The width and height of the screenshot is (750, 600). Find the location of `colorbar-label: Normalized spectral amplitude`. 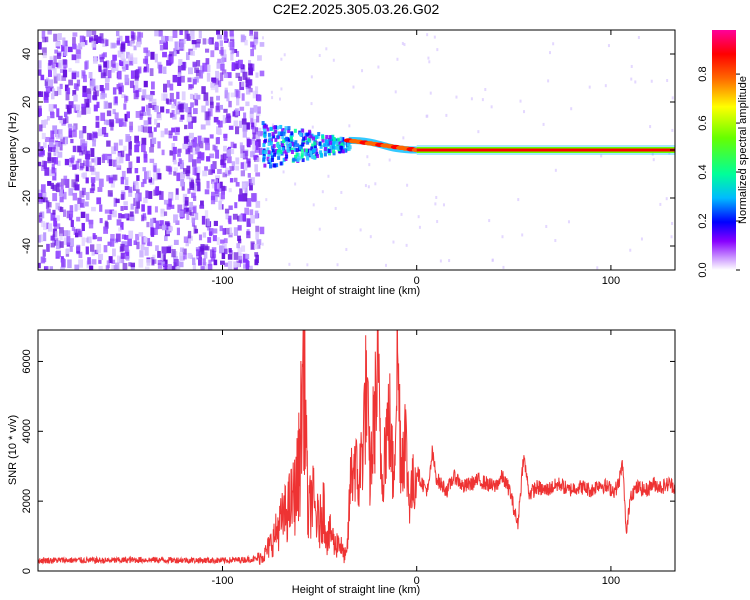

colorbar-label: Normalized spectral amplitude is located at coordinates (743, 150).